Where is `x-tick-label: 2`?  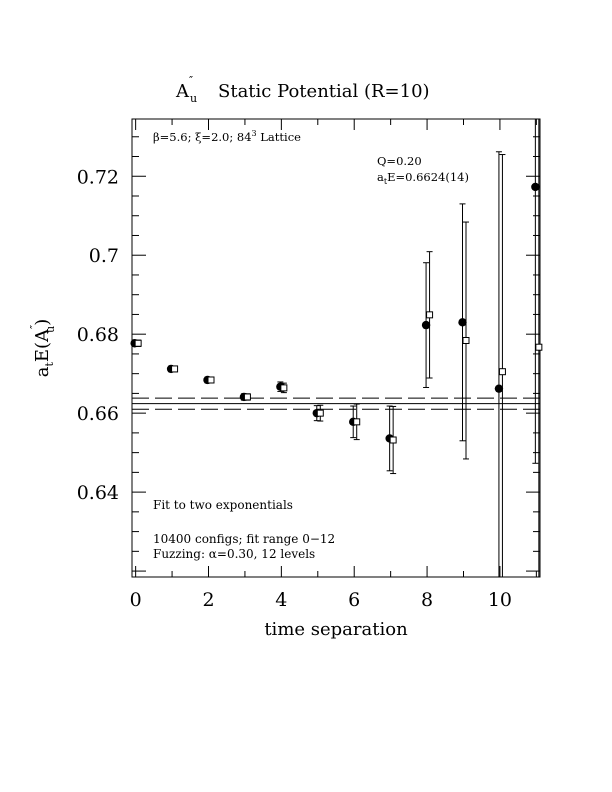
x-tick-label: 2 is located at coordinates (208, 600).